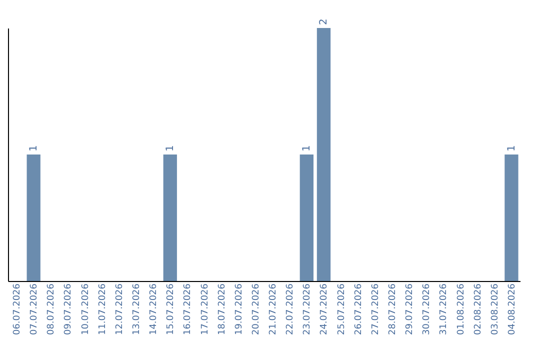 Image resolution: width=540 pixels, height=340 pixels. What do you see at coordinates (51, 309) in the screenshot?
I see `x-tick-label: 08.07.2026` at bounding box center [51, 309].